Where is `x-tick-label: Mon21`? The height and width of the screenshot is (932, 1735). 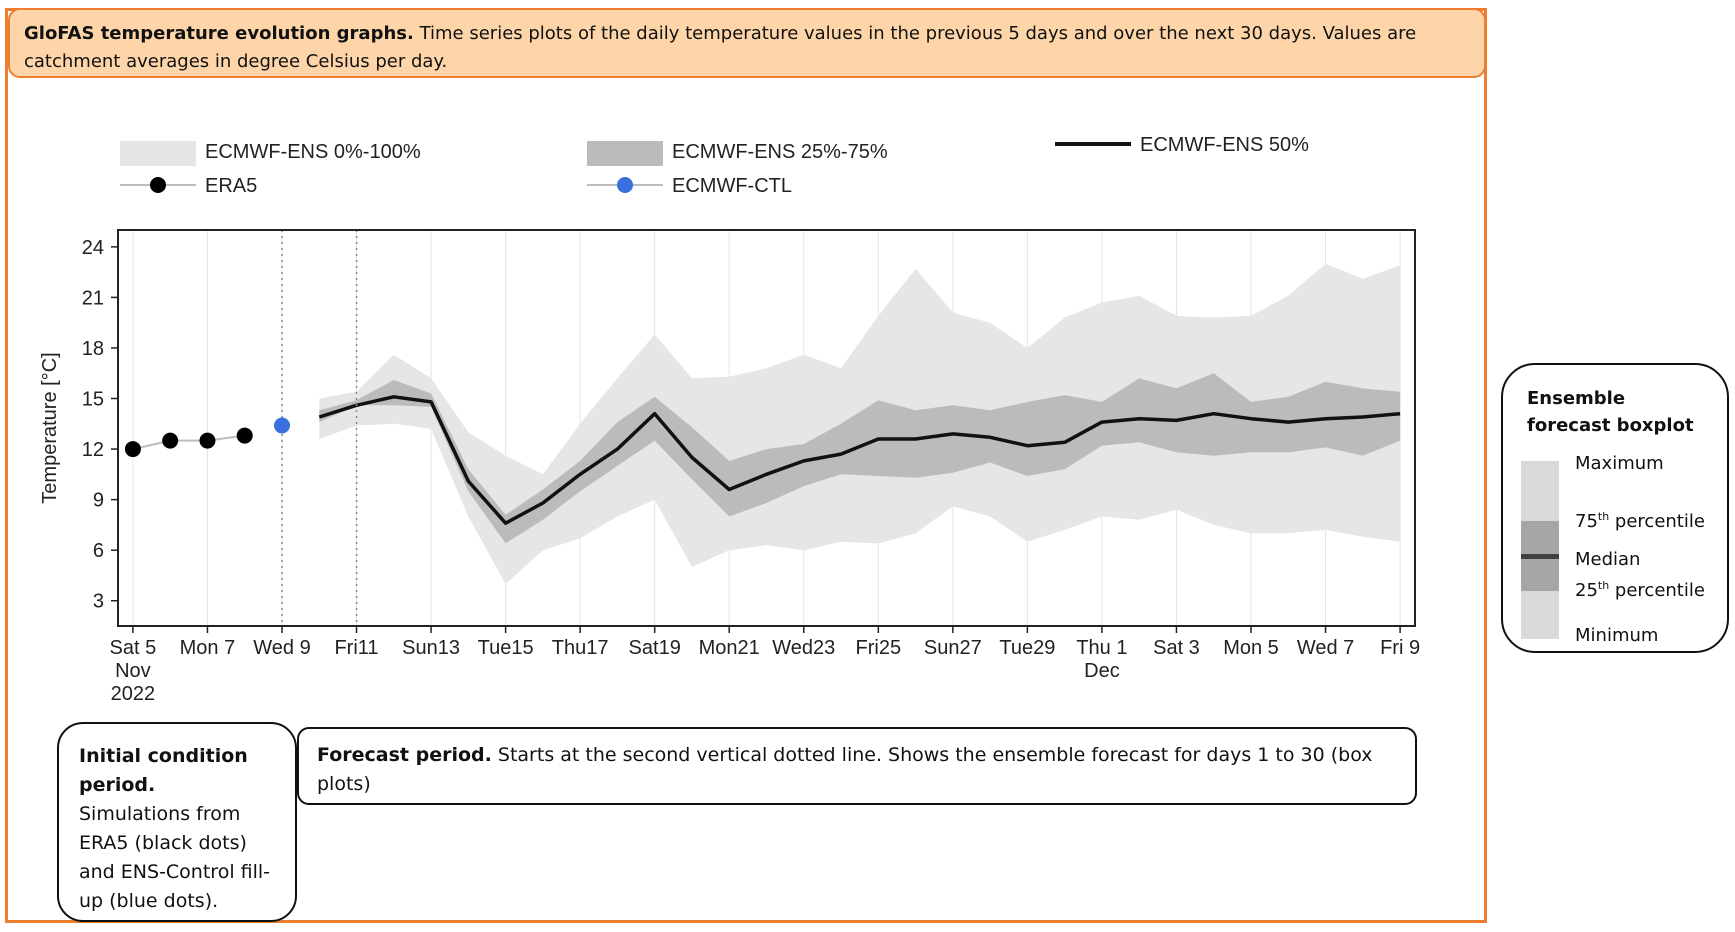 x-tick-label: Mon21 is located at coordinates (729, 648).